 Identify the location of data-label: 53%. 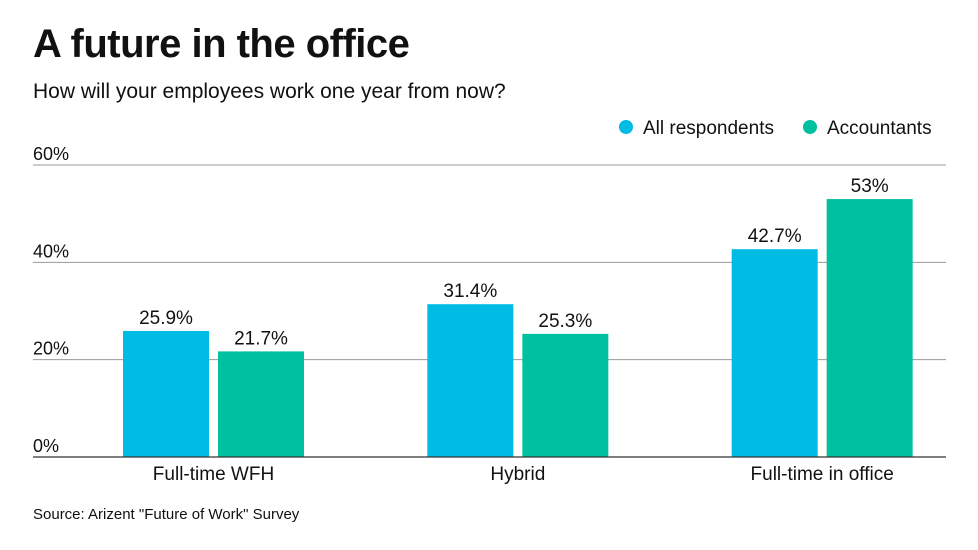
(870, 186).